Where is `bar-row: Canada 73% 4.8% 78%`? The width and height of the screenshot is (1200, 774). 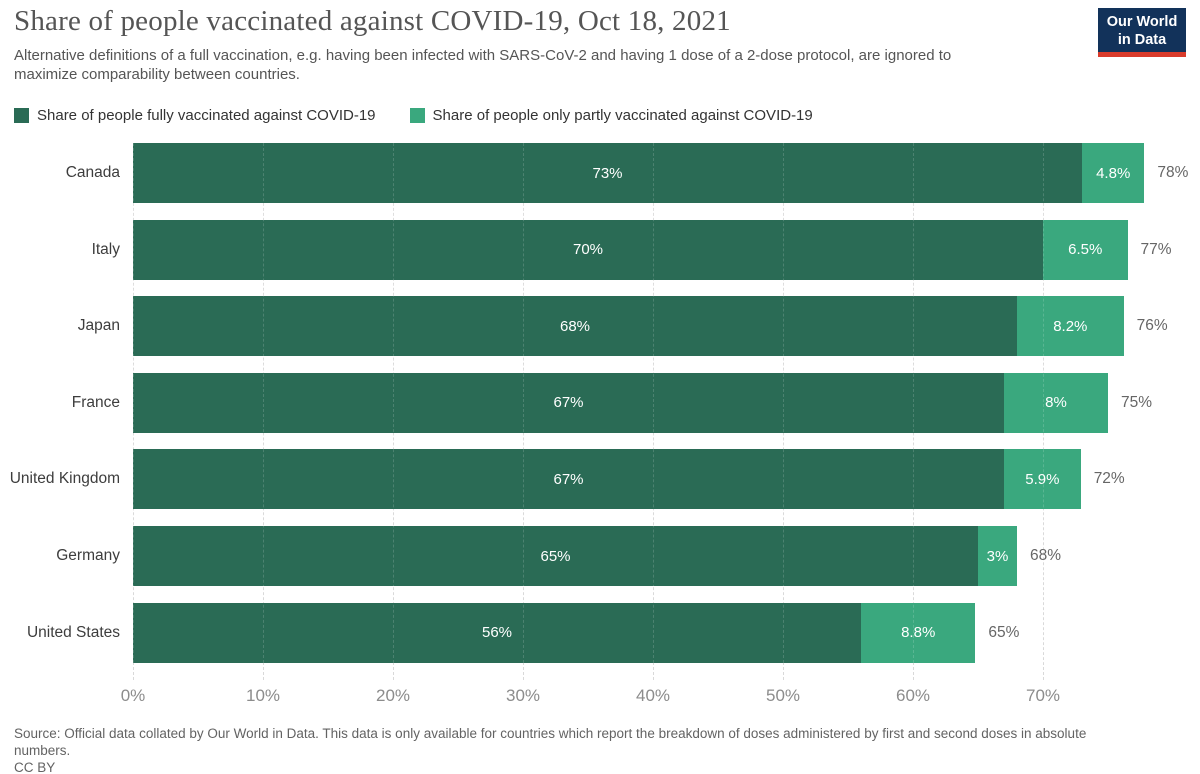 bar-row: Canada 73% 4.8% 78% is located at coordinates (627, 173).